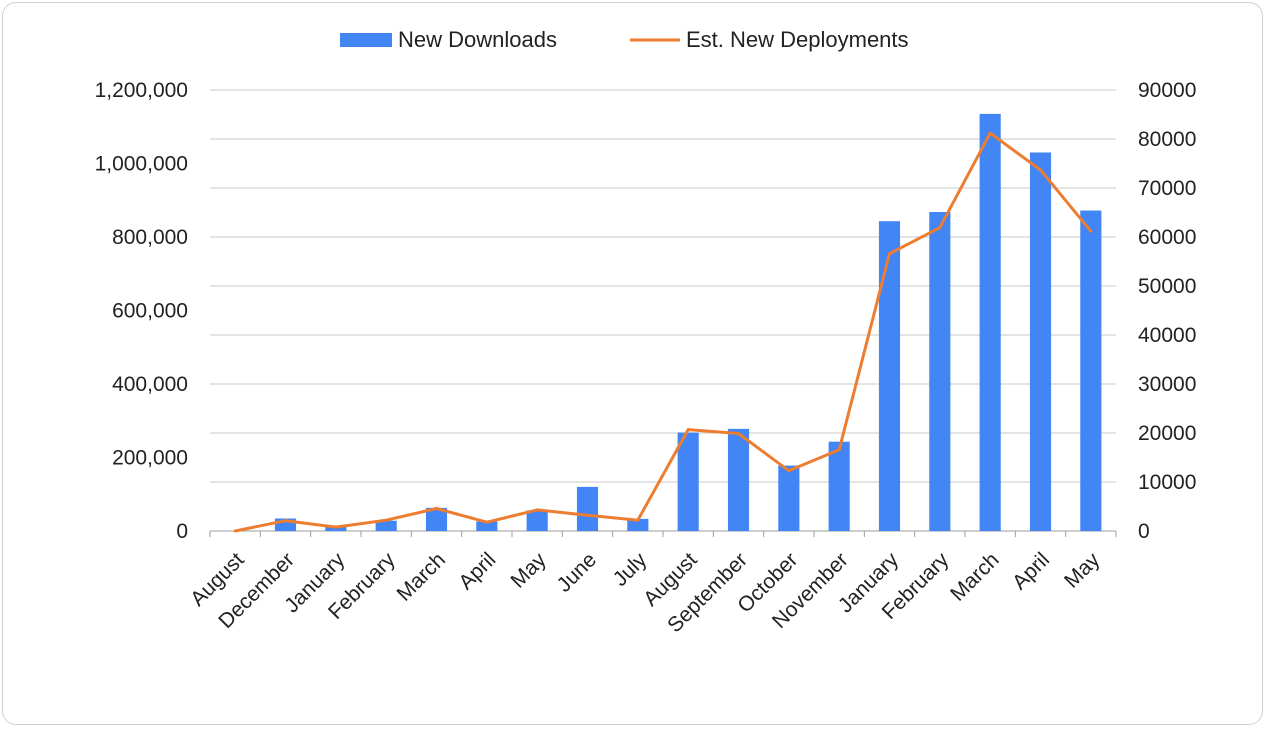 Image resolution: width=1267 pixels, height=729 pixels. Describe the element at coordinates (630, 569) in the screenshot. I see `x-tick-label: July` at that location.